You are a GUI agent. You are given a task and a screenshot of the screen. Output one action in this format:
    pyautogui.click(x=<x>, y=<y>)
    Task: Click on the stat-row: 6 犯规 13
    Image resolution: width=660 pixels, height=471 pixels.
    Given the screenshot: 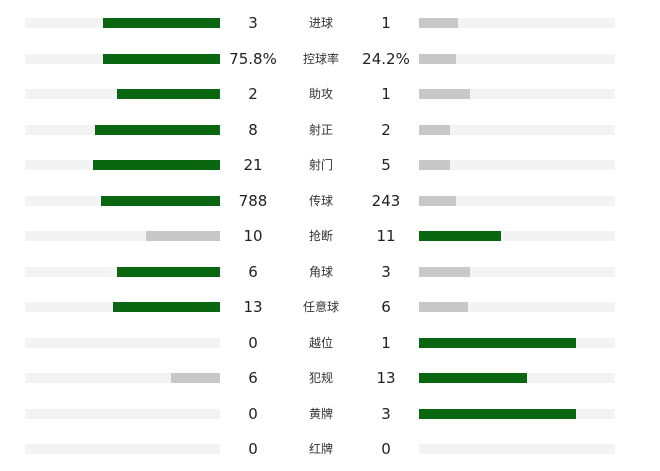 What is the action you would take?
    pyautogui.click(x=330, y=378)
    